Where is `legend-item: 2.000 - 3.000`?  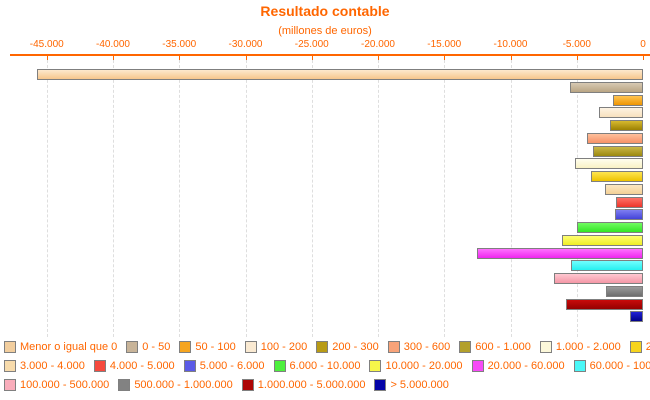 legend-item: 2.000 - 3.000 is located at coordinates (639, 347).